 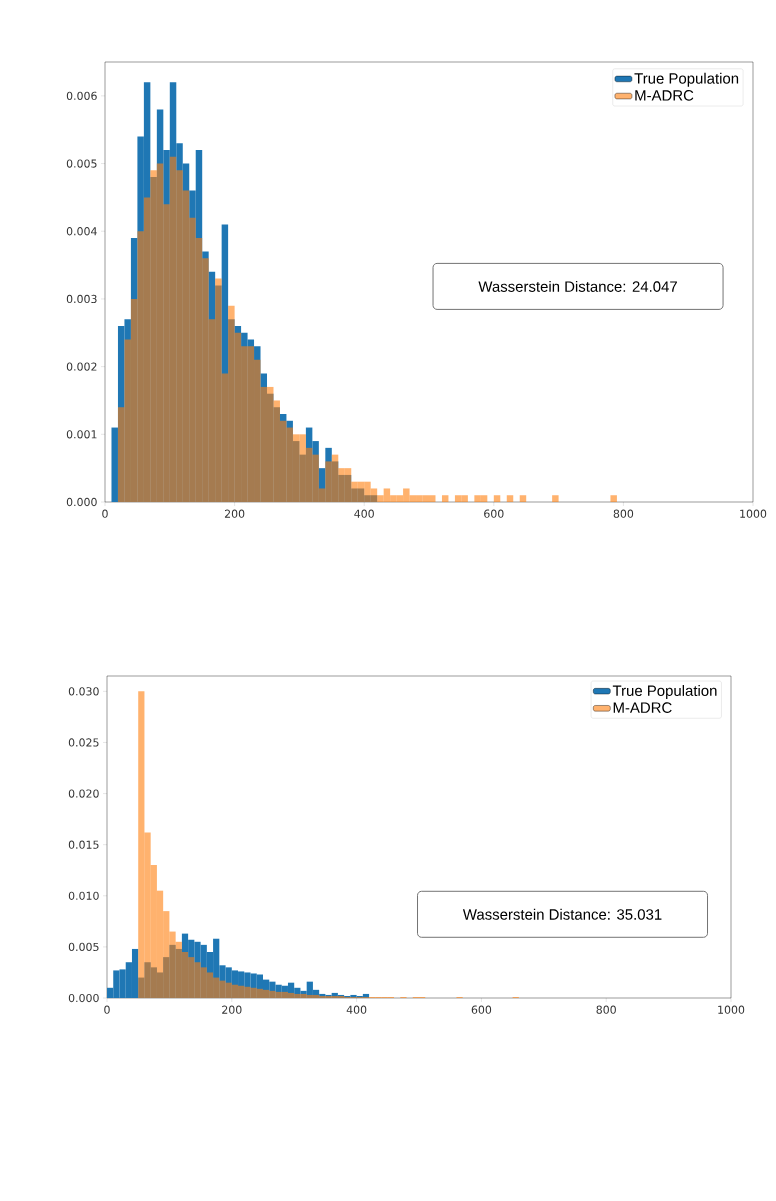 I want to click on y-tick-label: 0.006, so click(x=81, y=95).